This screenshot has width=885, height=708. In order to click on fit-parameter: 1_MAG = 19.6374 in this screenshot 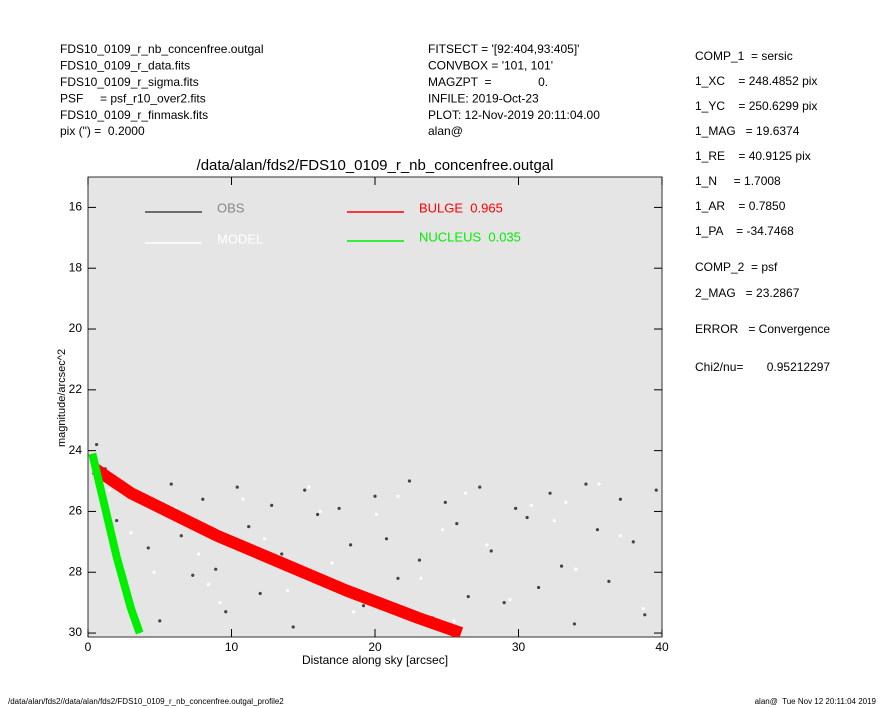, I will do `click(747, 131)`.